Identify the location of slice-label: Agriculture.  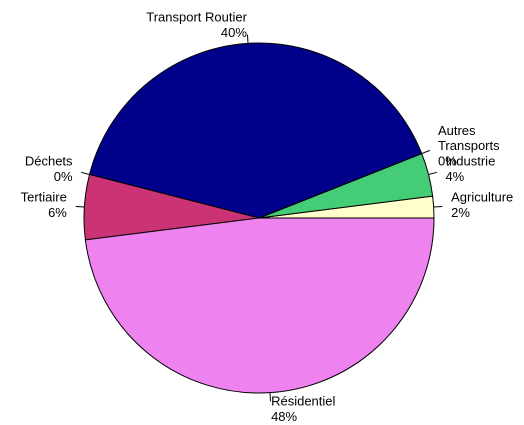
(482, 197).